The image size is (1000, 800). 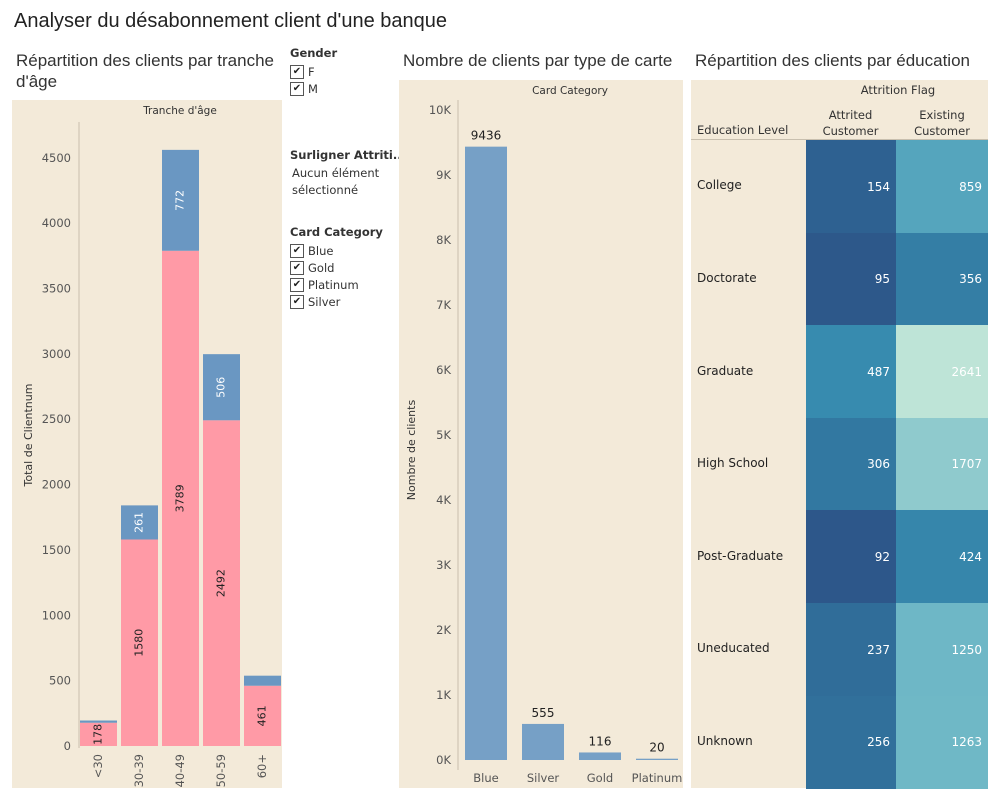 What do you see at coordinates (60, 681) in the screenshot?
I see `y-tick-label: 500` at bounding box center [60, 681].